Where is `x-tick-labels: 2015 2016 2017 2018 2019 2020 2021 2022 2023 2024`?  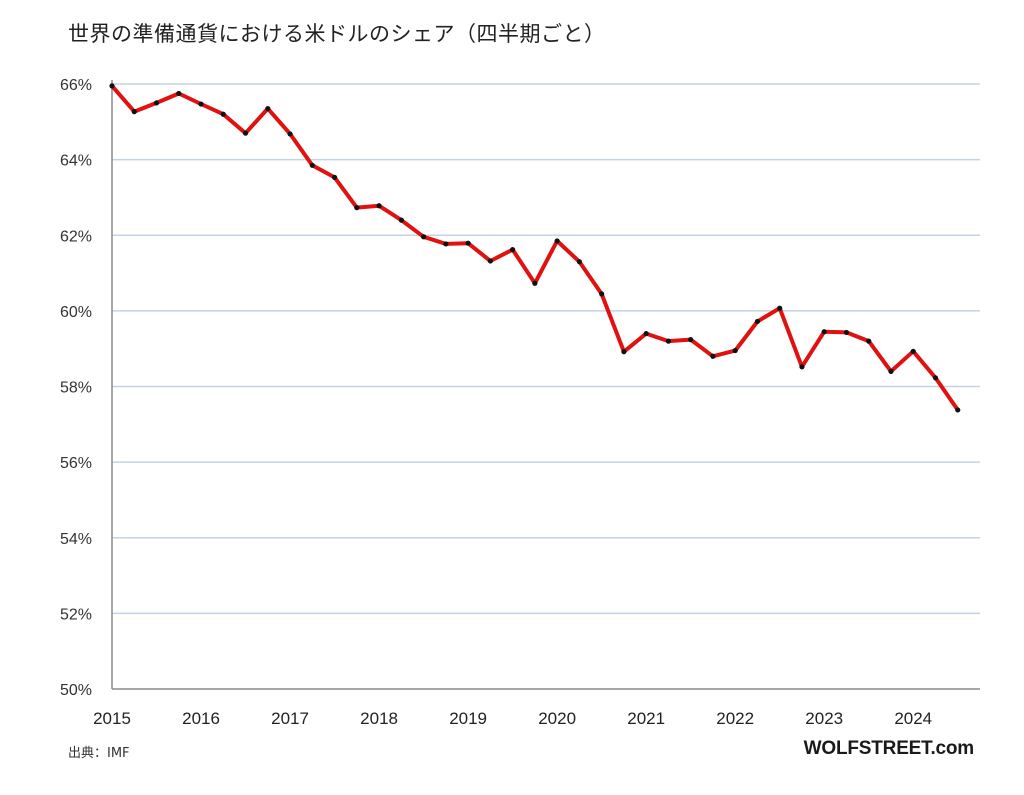 x-tick-labels: 2015 2016 2017 2018 2019 2020 2021 2022 2023 2024 is located at coordinates (512, 718).